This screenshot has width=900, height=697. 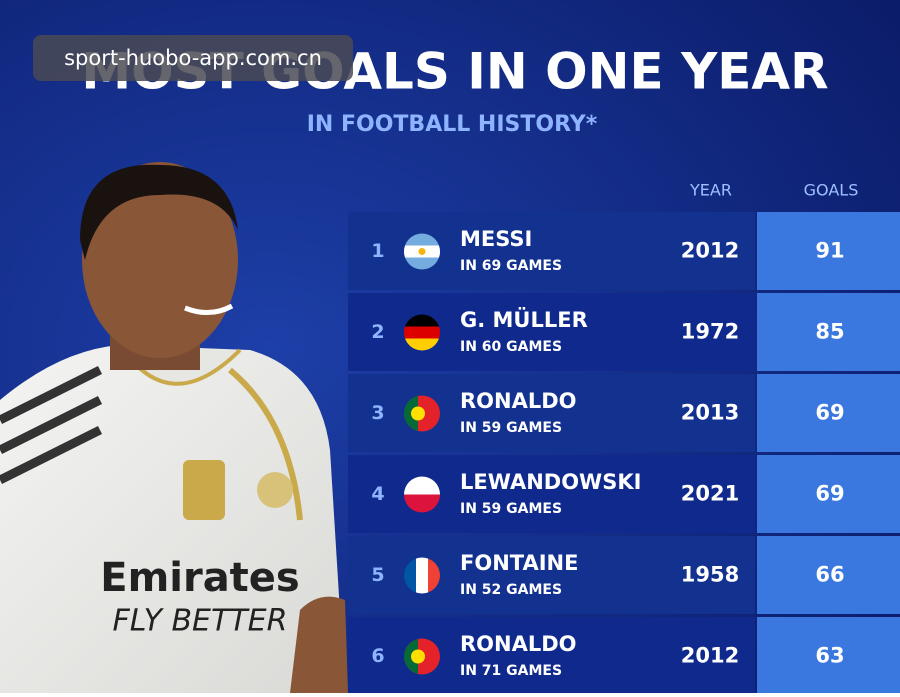 I want to click on table-row: 2 G. MÜLLER IN 60 GAMES 1972 85, so click(x=624, y=332).